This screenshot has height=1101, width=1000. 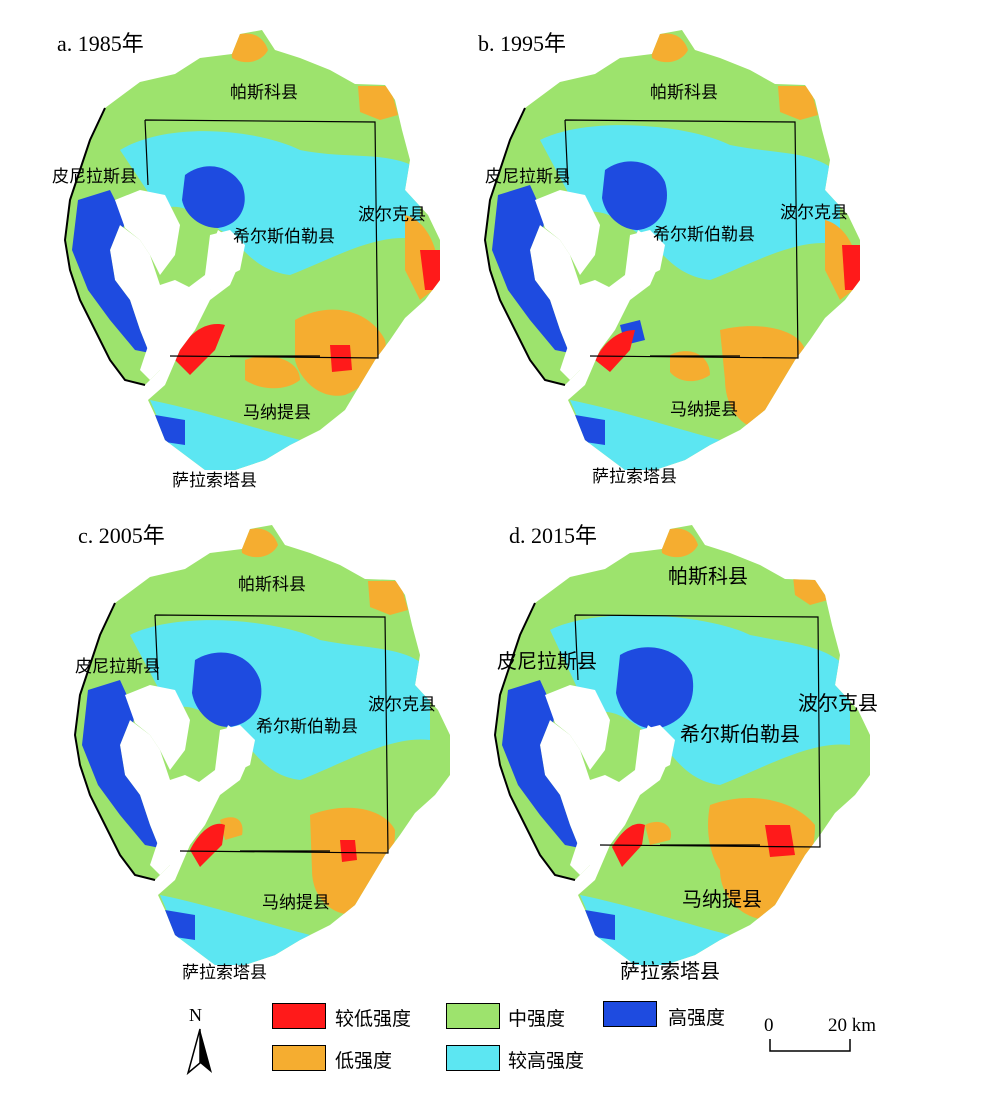 What do you see at coordinates (762, 378) in the screenshot?
I see `zone-orange-mid` at bounding box center [762, 378].